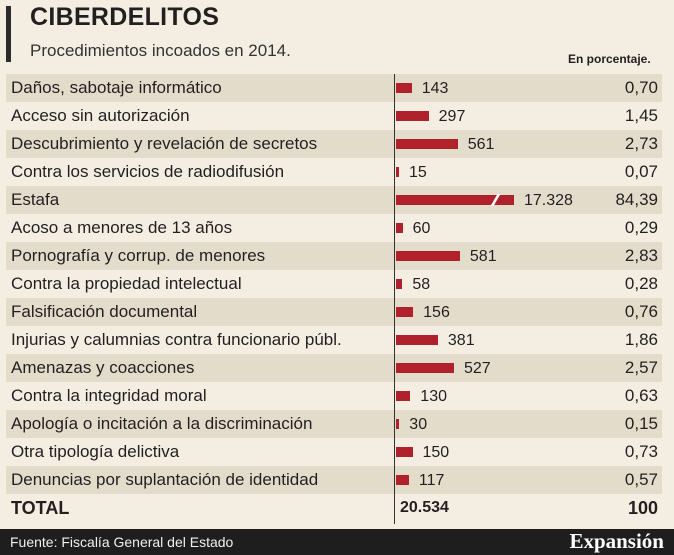 The image size is (674, 555). Describe the element at coordinates (334, 368) in the screenshot. I see `chart-row: Amenazas y coacciones 527 2,57` at that location.